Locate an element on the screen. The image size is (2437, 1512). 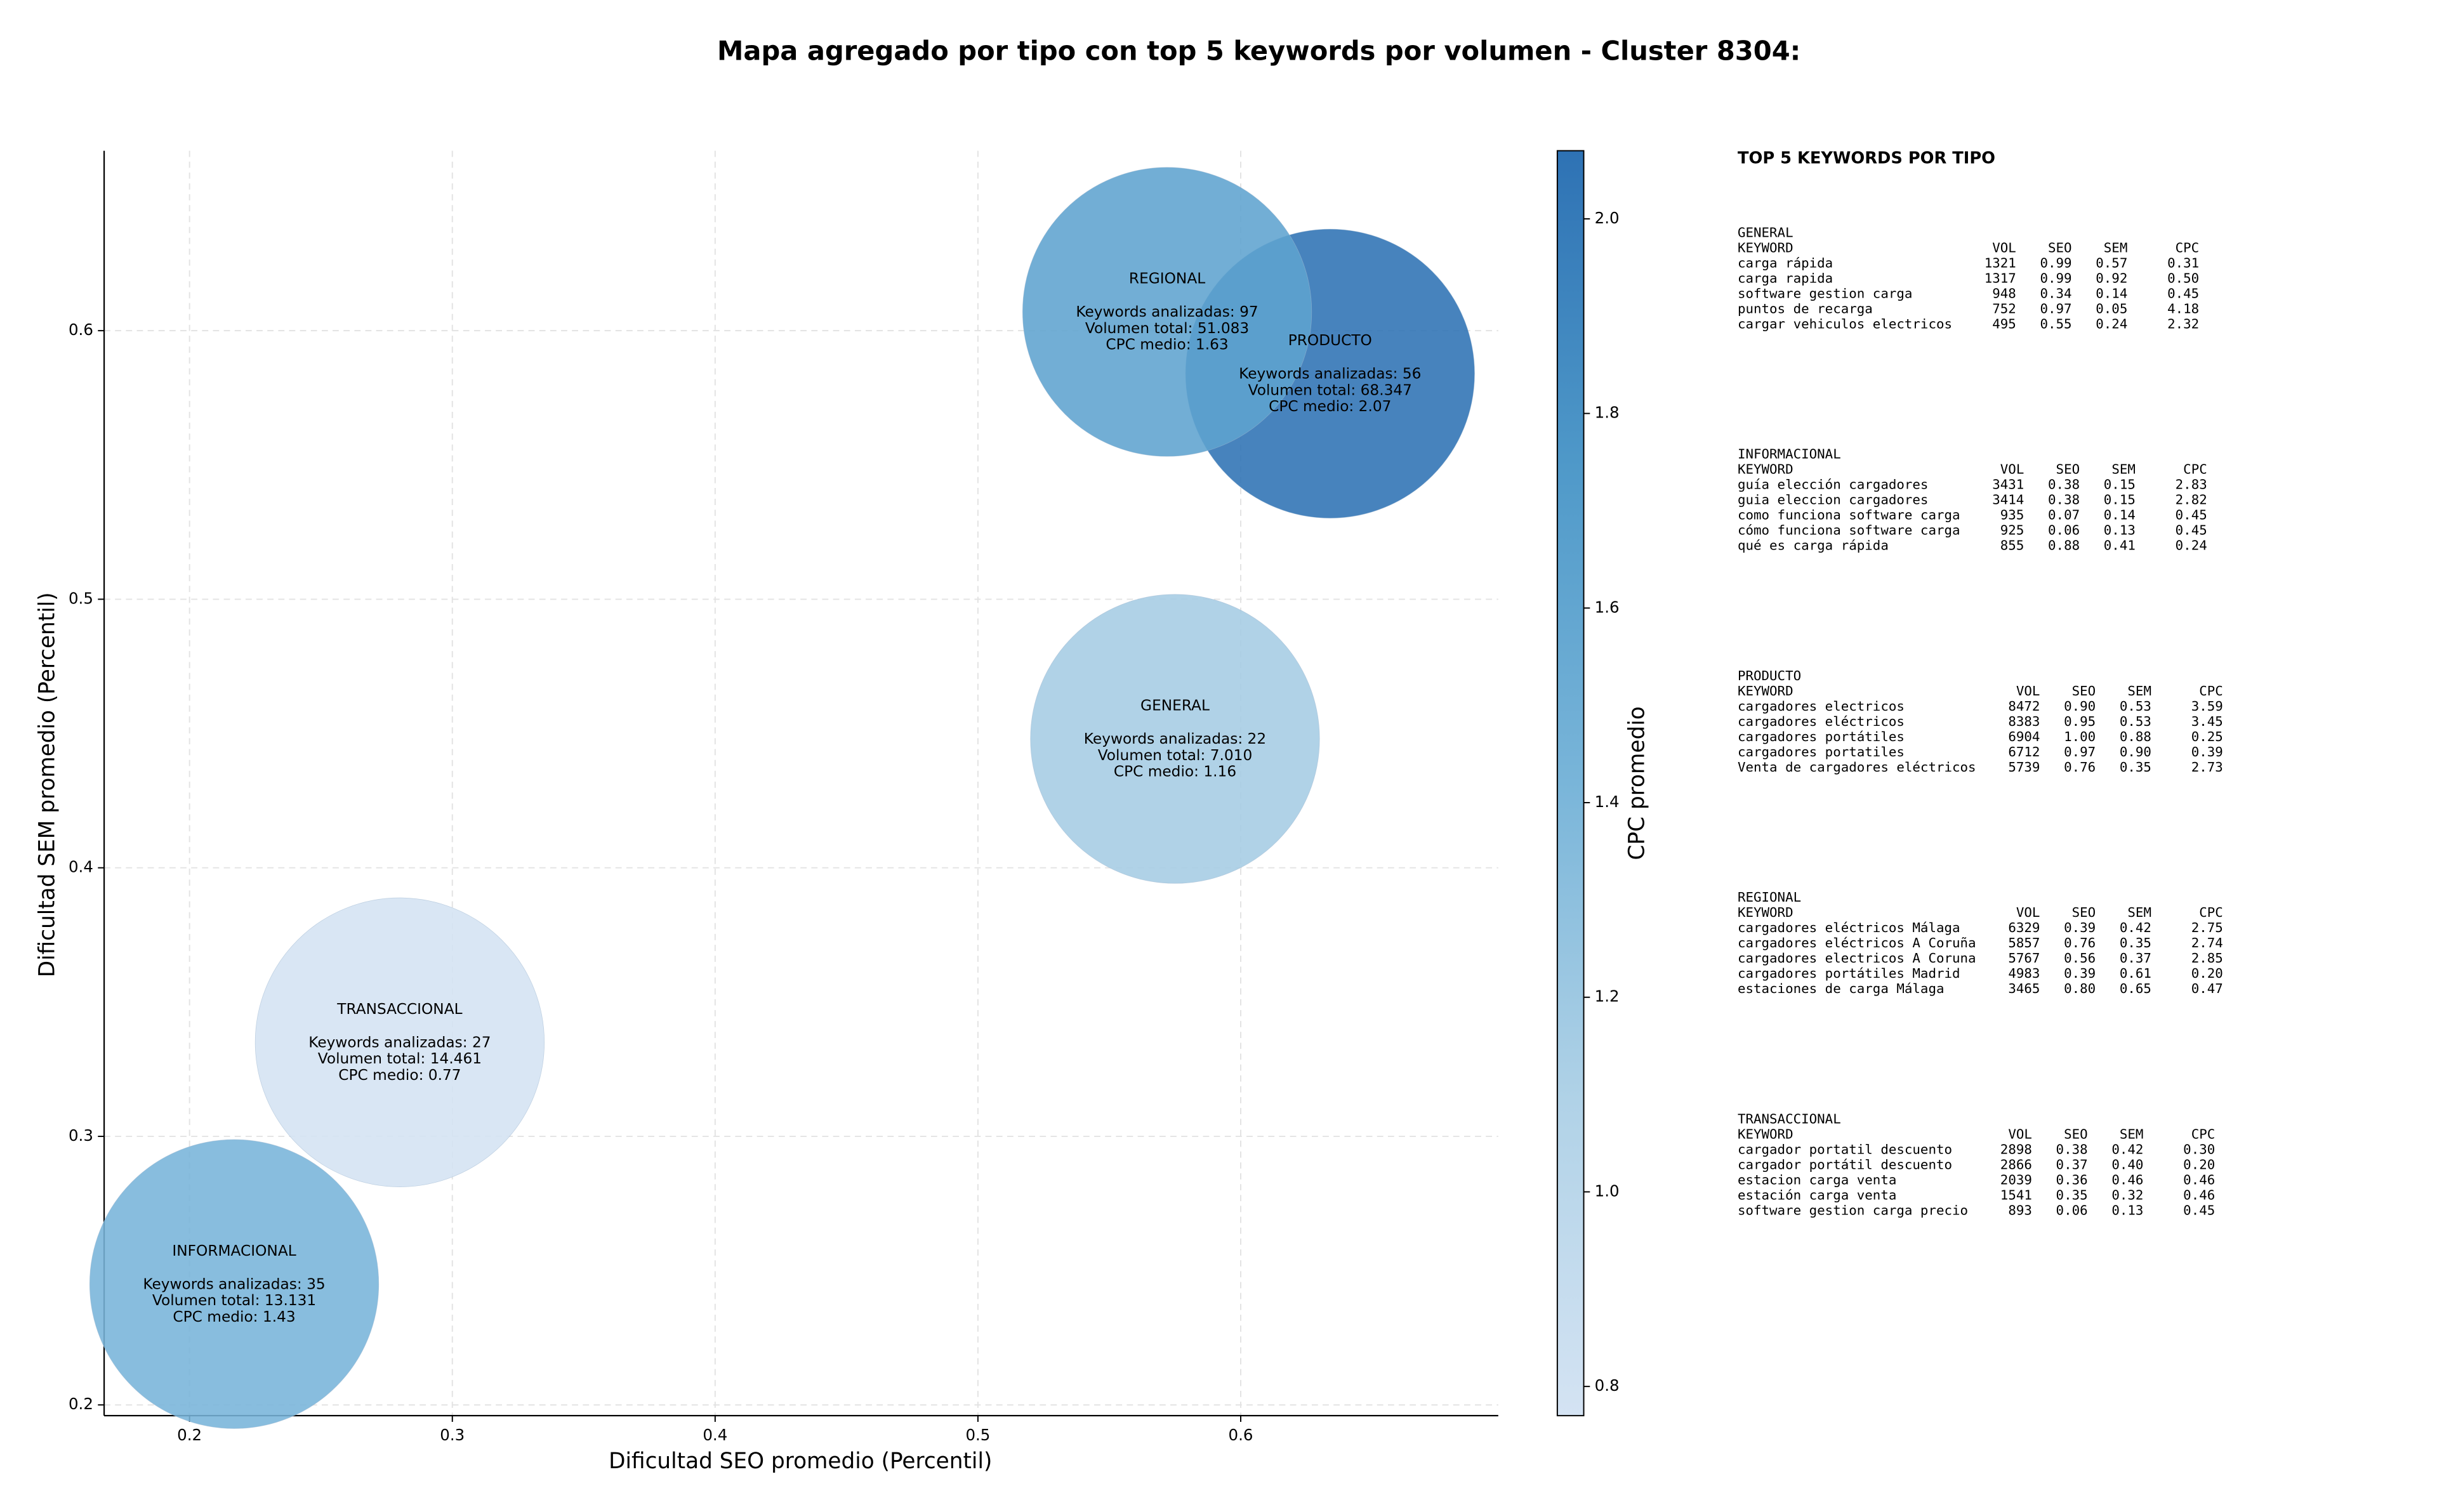
table-cell: 893 is located at coordinates (2020, 1210).